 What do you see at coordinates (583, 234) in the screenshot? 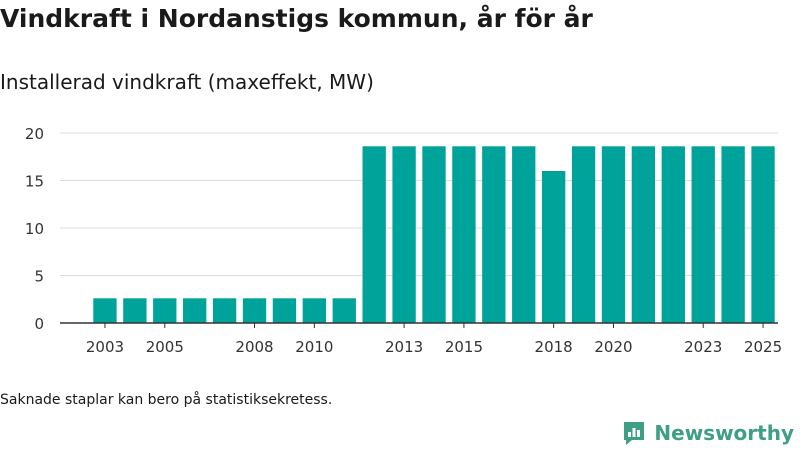
I see `bar-2019` at bounding box center [583, 234].